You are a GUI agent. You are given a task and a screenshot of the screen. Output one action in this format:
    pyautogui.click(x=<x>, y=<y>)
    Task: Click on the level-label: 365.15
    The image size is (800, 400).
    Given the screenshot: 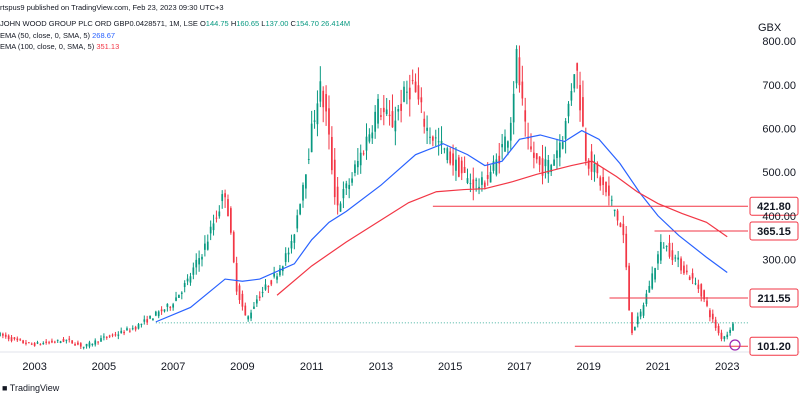 What is the action you would take?
    pyautogui.click(x=774, y=232)
    